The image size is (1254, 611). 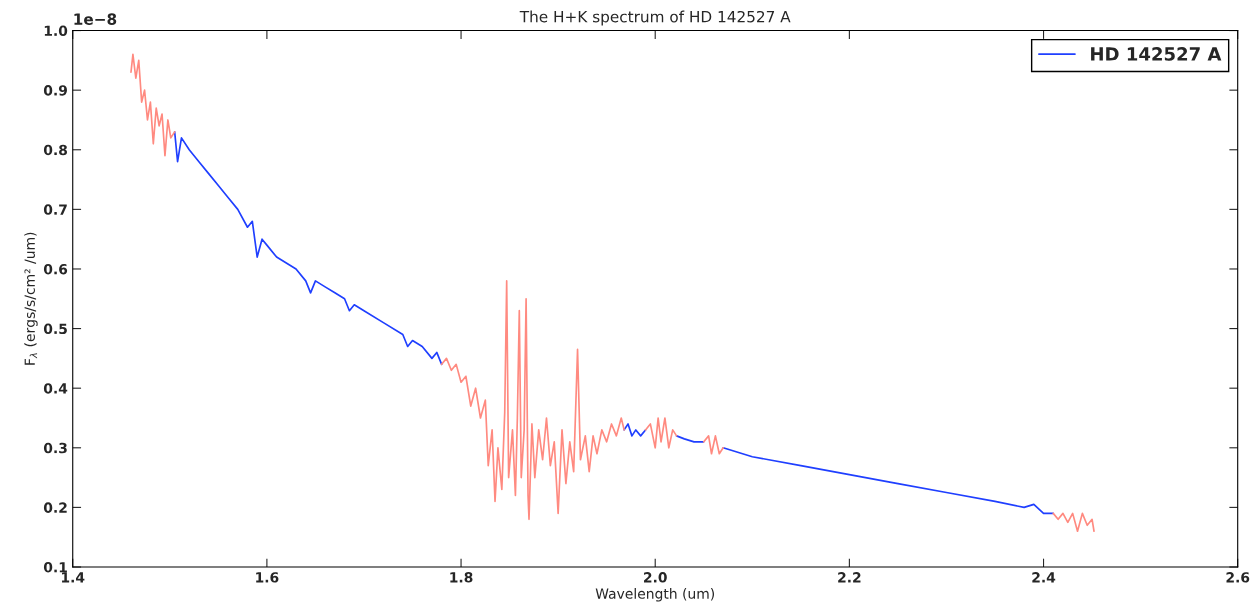 I want to click on x-axis-title: Wavelength (um), so click(x=655, y=595).